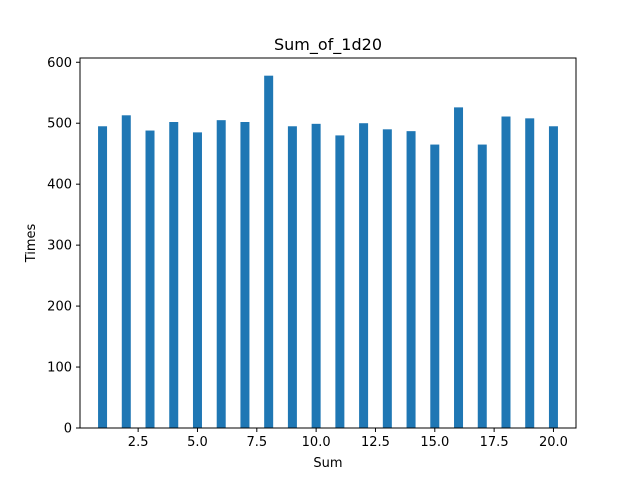  What do you see at coordinates (31, 243) in the screenshot?
I see `y-axis-label: Times` at bounding box center [31, 243].